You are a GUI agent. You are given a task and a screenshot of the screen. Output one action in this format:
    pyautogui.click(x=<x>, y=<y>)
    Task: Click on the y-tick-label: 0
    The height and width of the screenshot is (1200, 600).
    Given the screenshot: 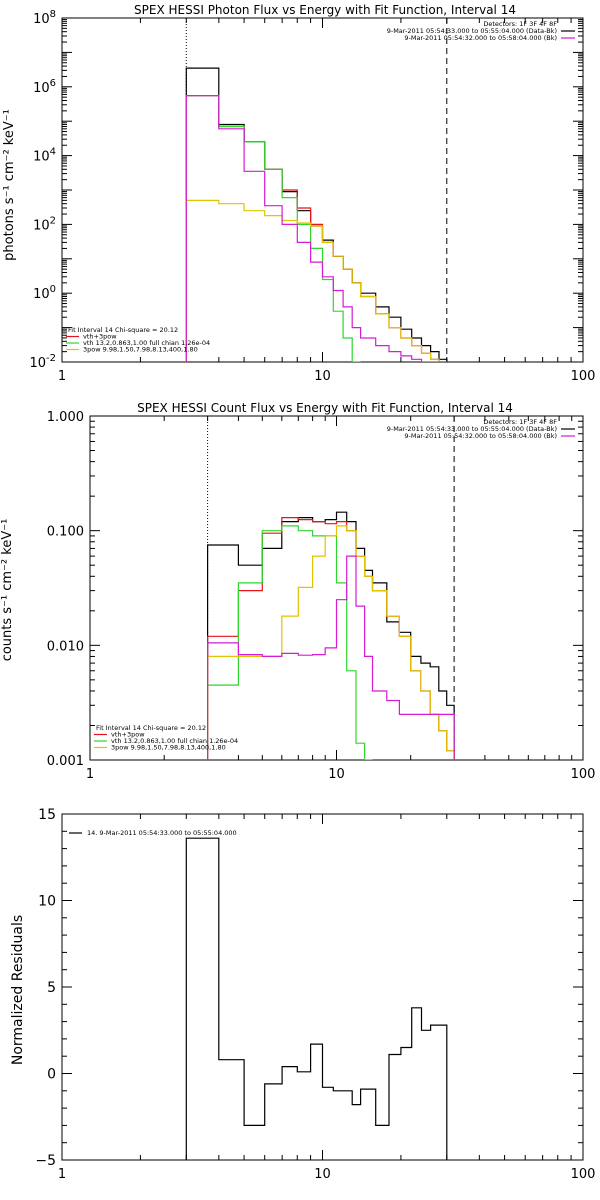 What is the action you would take?
    pyautogui.click(x=51, y=1075)
    